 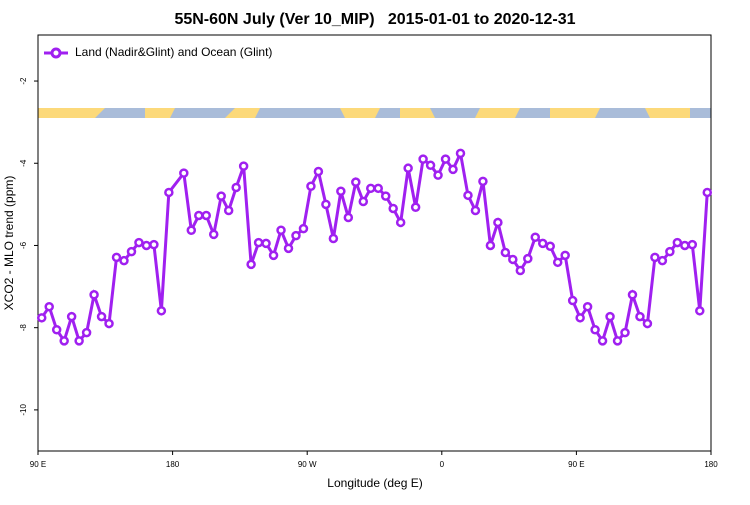 I want to click on x-axis-label: Longitude (deg E), so click(x=374, y=483).